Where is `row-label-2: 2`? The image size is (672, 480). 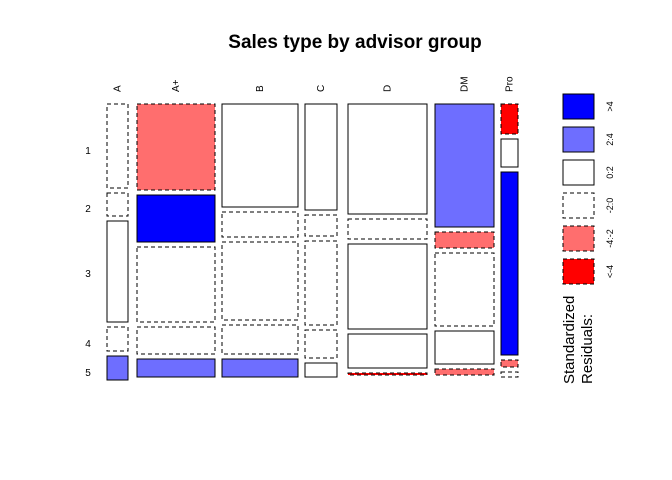 row-label-2: 2 is located at coordinates (88, 209).